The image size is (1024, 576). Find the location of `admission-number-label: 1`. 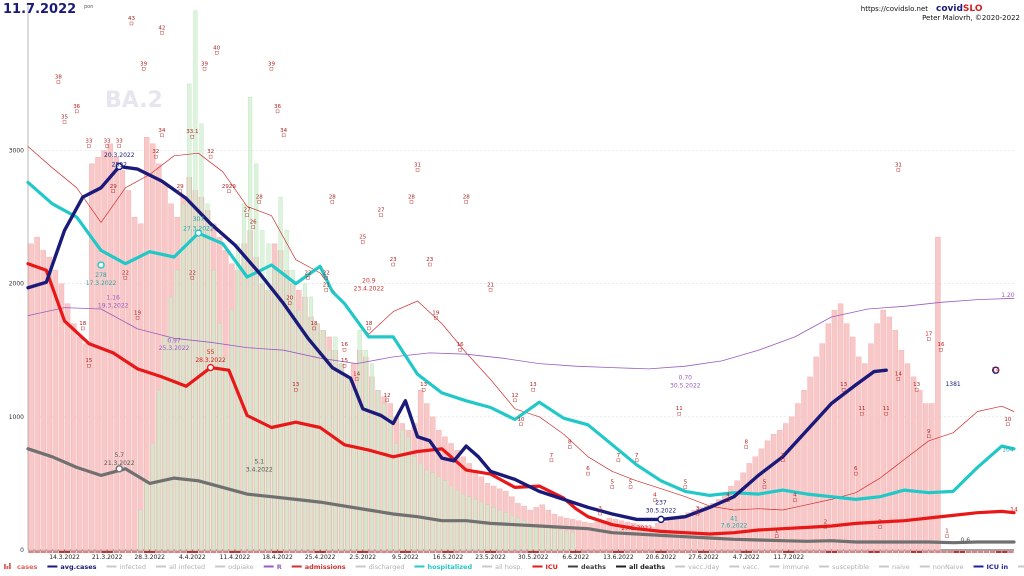

admission-number-label: 1 is located at coordinates (947, 532).